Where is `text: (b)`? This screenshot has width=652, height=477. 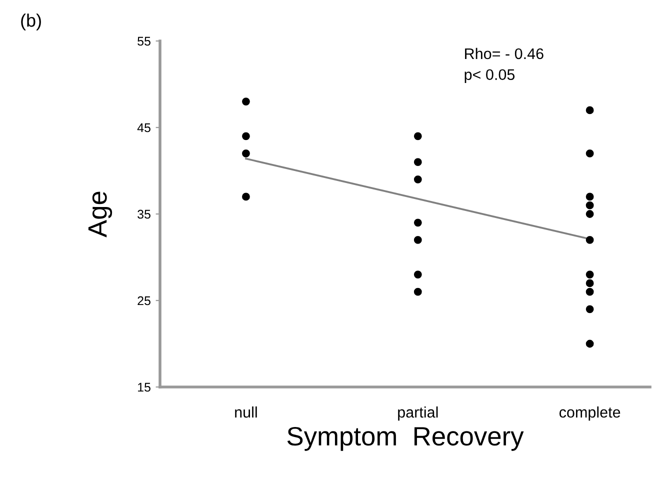 text: (b) is located at coordinates (31, 22).